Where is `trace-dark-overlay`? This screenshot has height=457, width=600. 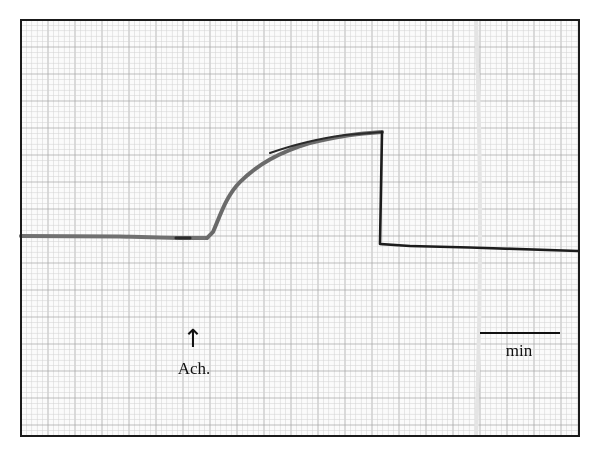
trace-dark-overlay is located at coordinates (326, 142).